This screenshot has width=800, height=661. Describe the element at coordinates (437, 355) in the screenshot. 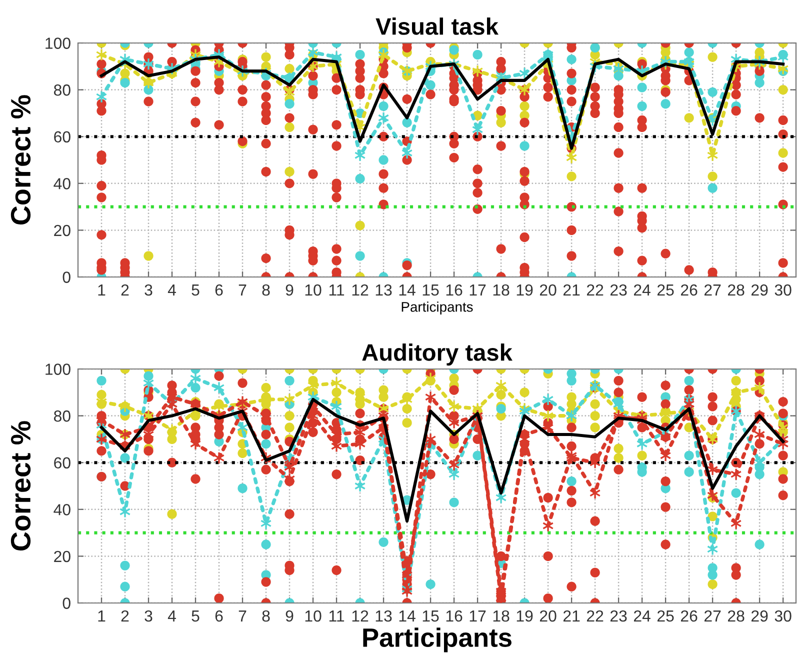

I see `chart-title: Auditory task` at that location.